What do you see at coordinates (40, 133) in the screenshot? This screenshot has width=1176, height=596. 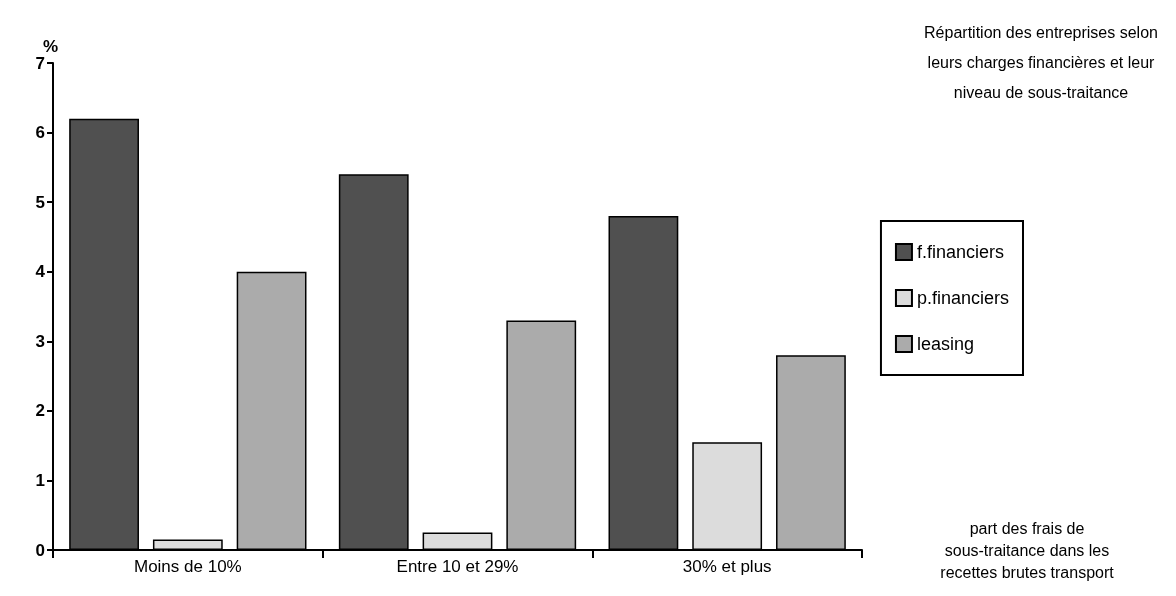 I see `y-tick-label: 6` at bounding box center [40, 133].